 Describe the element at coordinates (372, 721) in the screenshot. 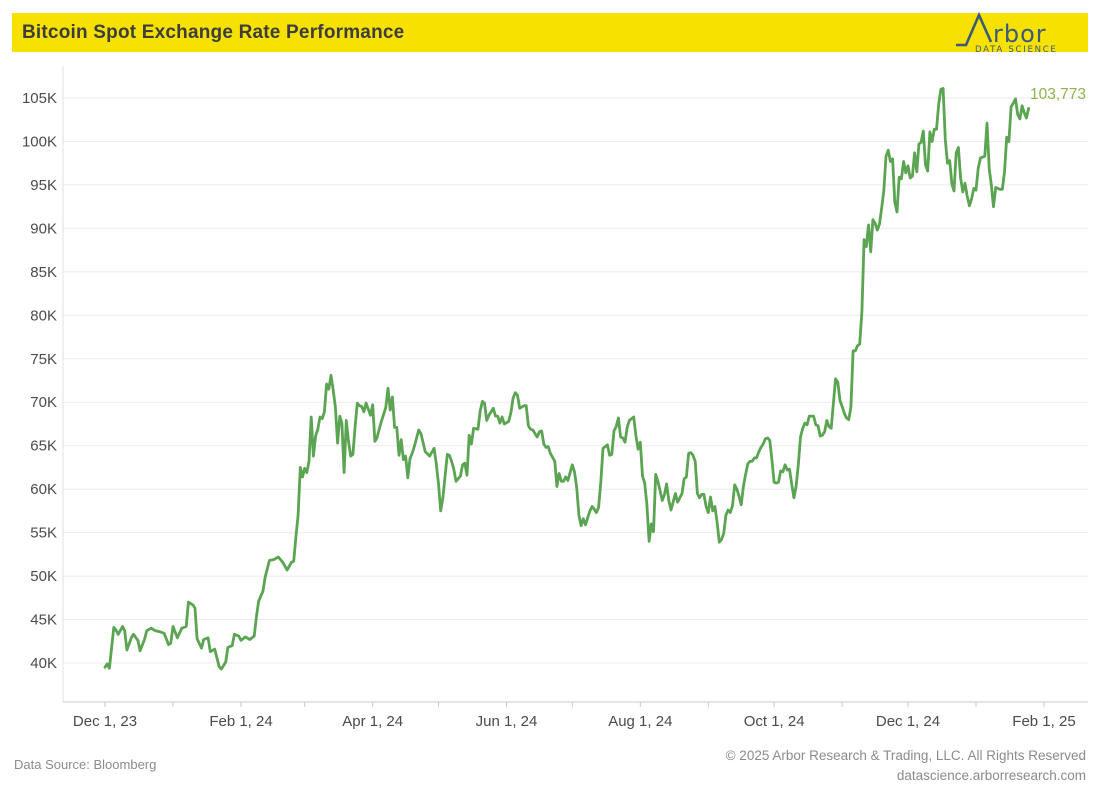

I see `x-axis-label: Apr 1, 24` at that location.